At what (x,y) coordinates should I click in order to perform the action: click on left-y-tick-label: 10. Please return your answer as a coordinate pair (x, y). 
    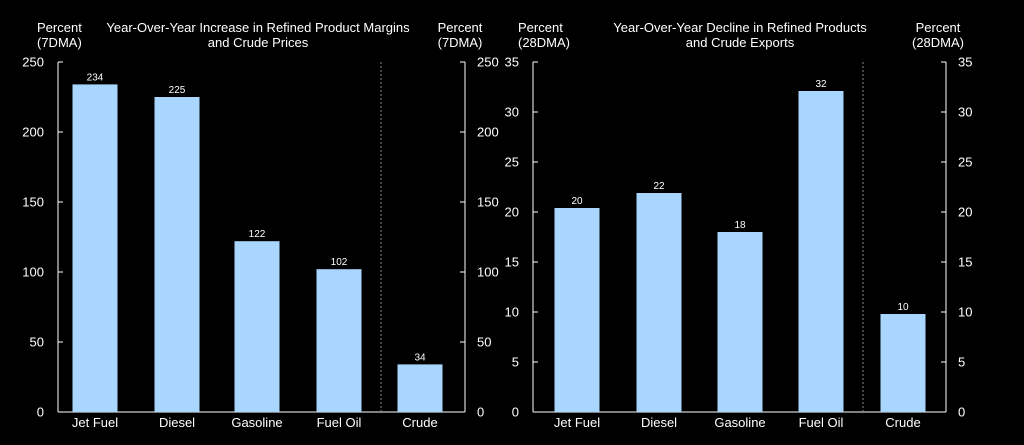
    Looking at the image, I should click on (512, 312).